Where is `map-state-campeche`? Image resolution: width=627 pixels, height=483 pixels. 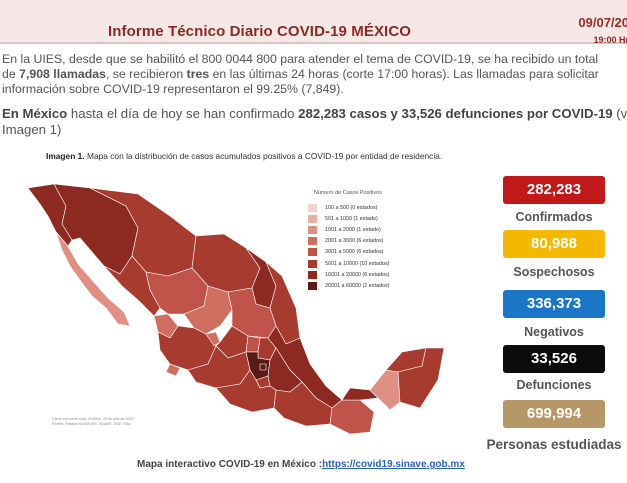 map-state-campeche is located at coordinates (385, 390).